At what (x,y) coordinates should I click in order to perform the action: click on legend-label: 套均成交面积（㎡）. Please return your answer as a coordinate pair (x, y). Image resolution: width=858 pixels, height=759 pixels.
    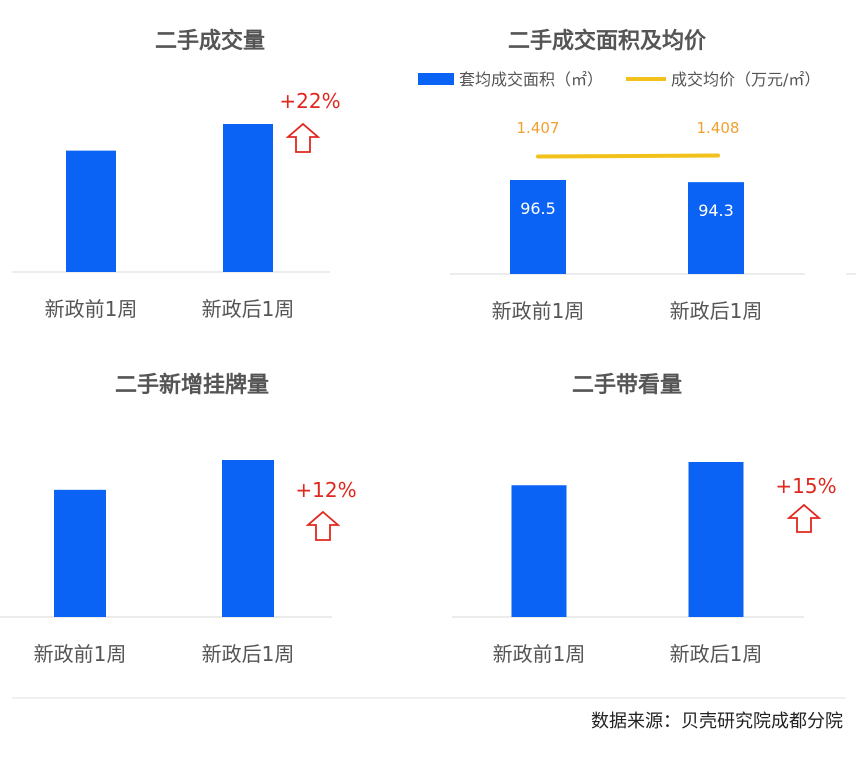
    Looking at the image, I should click on (531, 79).